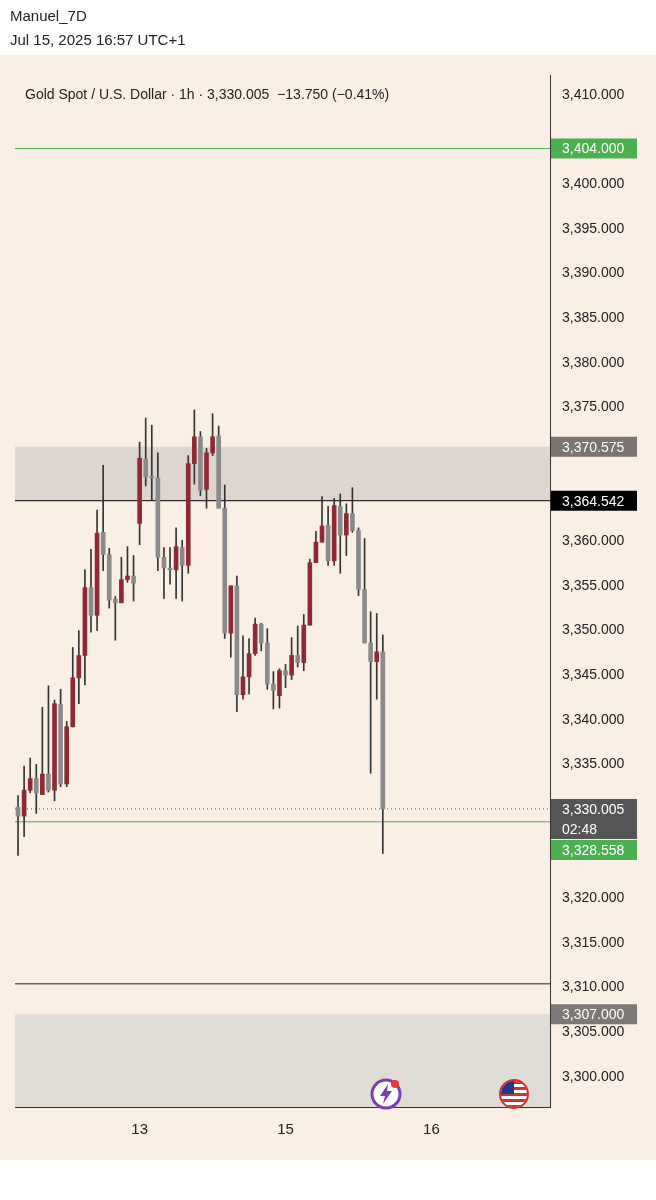  Describe the element at coordinates (593, 849) in the screenshot. I see `ref-line-label: 3,328.558` at that location.